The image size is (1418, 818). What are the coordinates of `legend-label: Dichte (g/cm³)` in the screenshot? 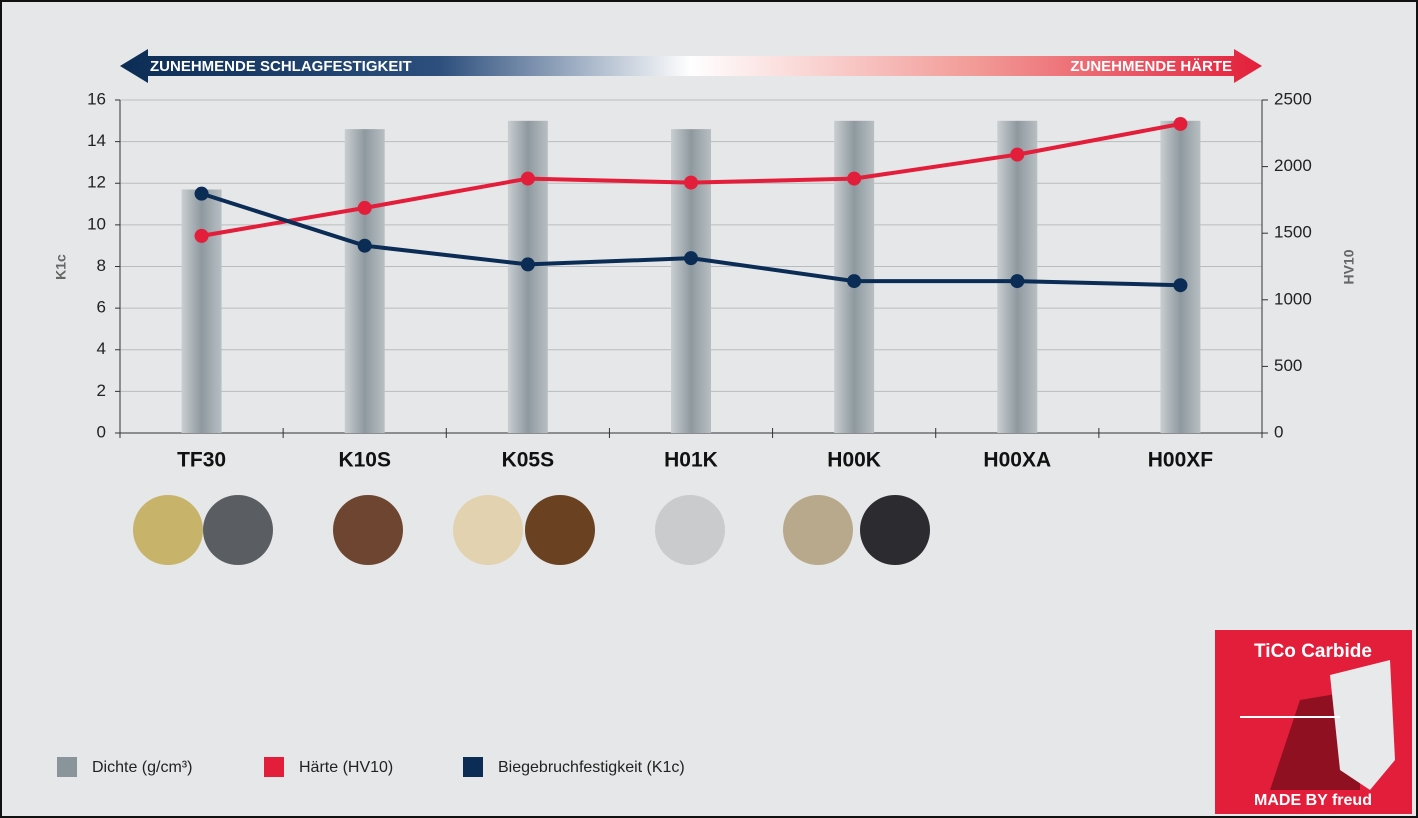 It's located at (142, 767).